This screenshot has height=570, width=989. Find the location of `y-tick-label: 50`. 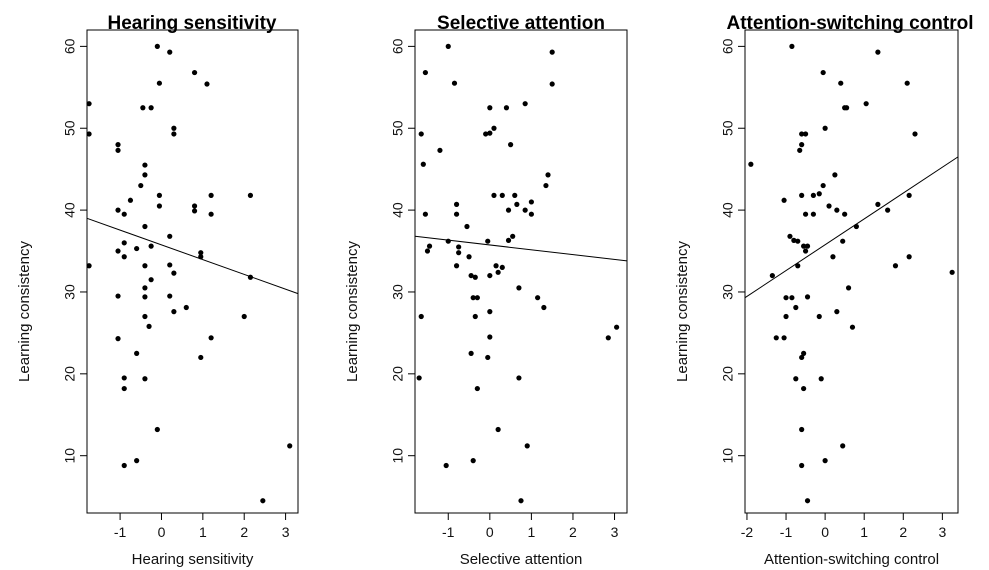

y-tick-label: 50 is located at coordinates (398, 128).